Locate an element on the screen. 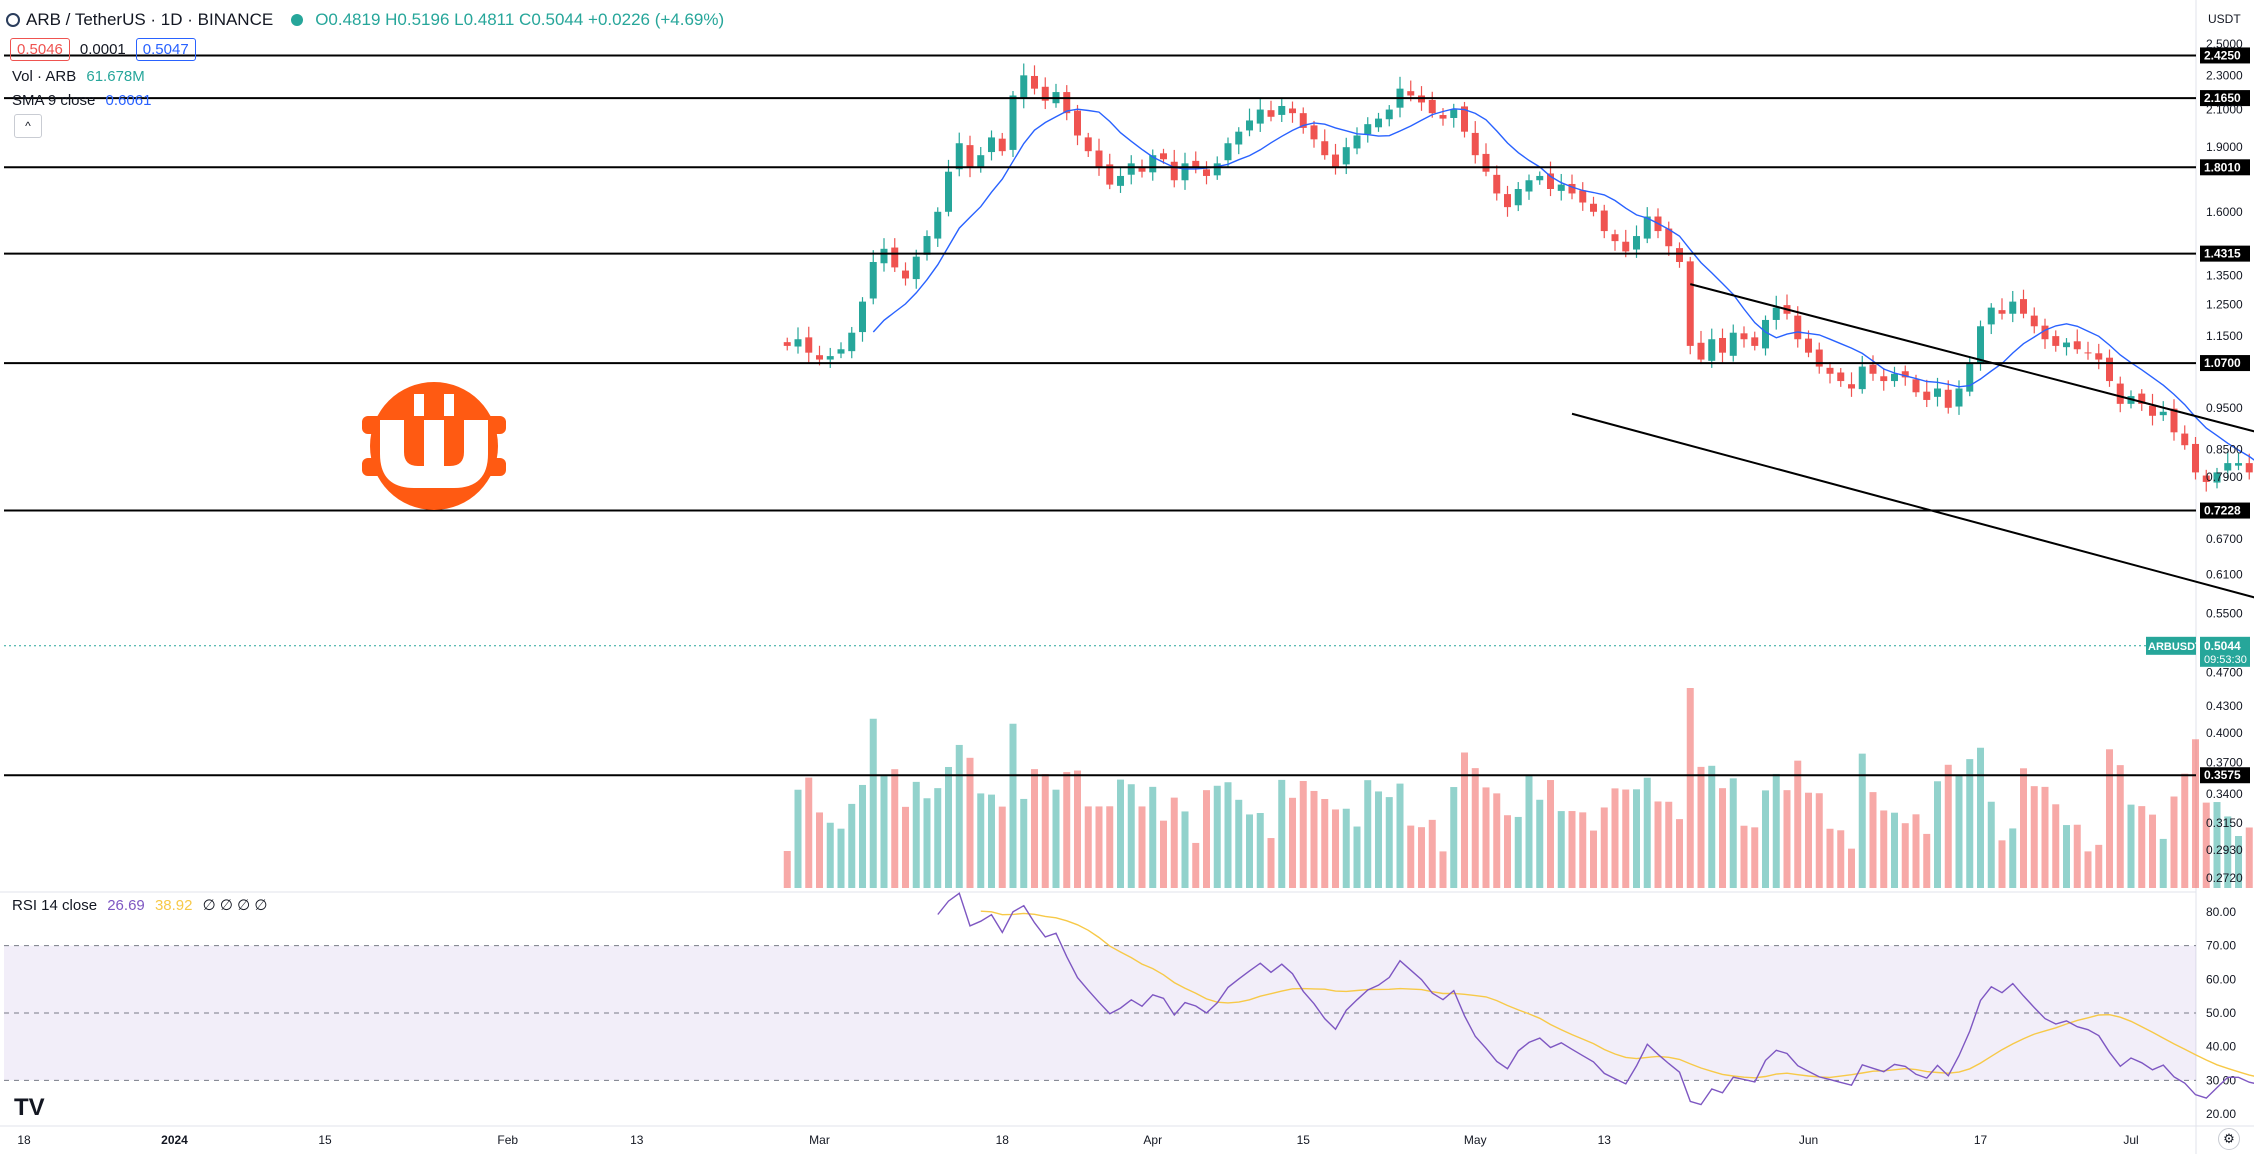 The width and height of the screenshot is (2254, 1154). price-axis-label: 0.4700 is located at coordinates (2224, 672).